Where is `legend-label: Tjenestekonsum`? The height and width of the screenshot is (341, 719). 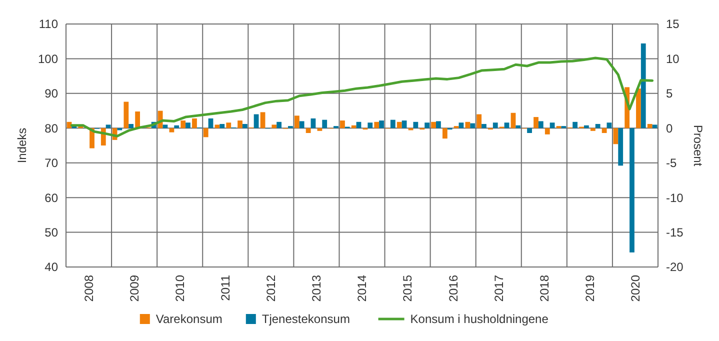 legend-label: Tjenestekonsum is located at coordinates (306, 319).